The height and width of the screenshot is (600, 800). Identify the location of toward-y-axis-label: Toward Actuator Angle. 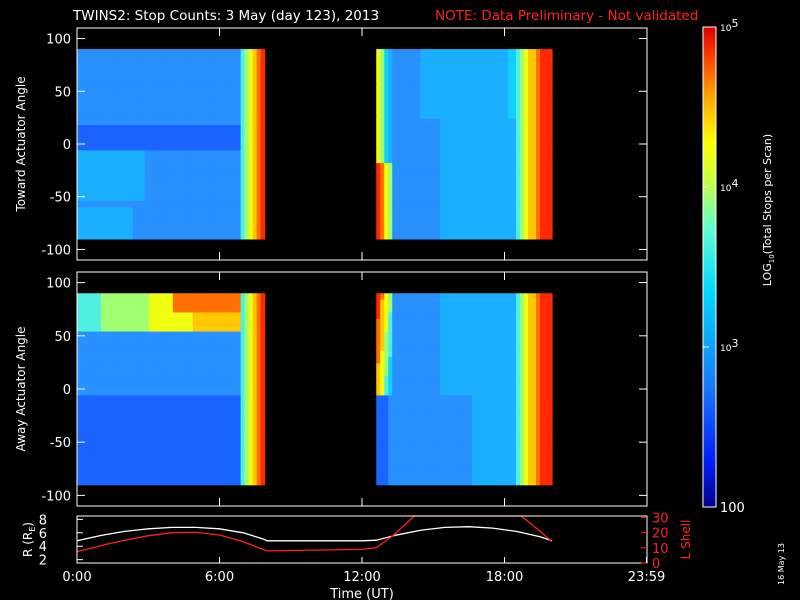
(21, 144).